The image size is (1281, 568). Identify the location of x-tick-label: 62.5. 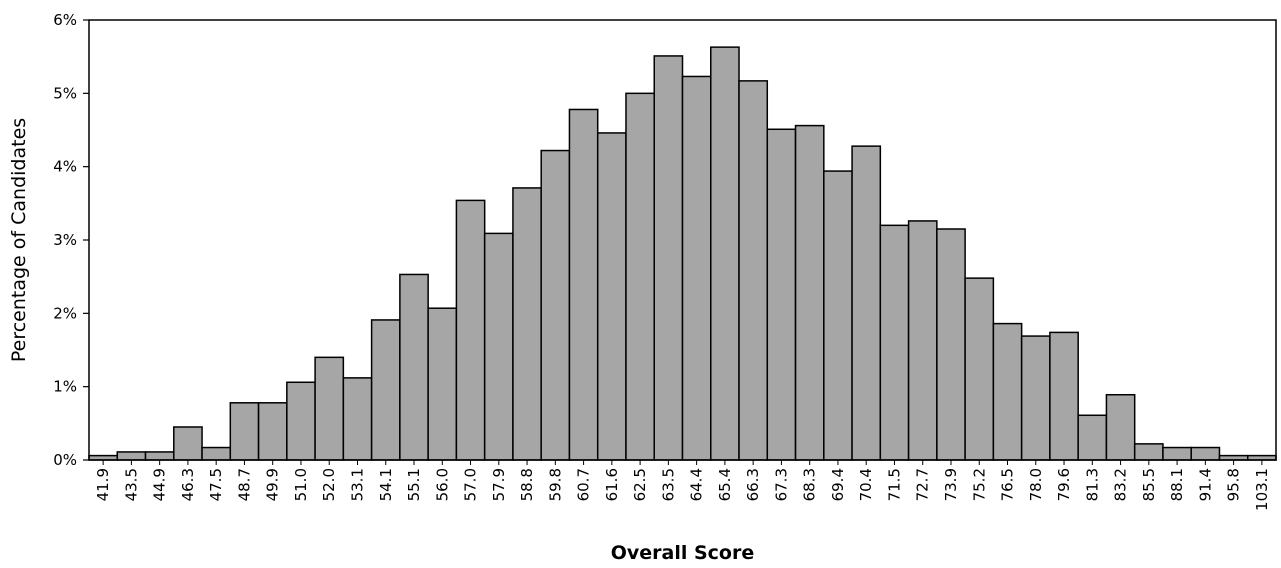
(640, 484).